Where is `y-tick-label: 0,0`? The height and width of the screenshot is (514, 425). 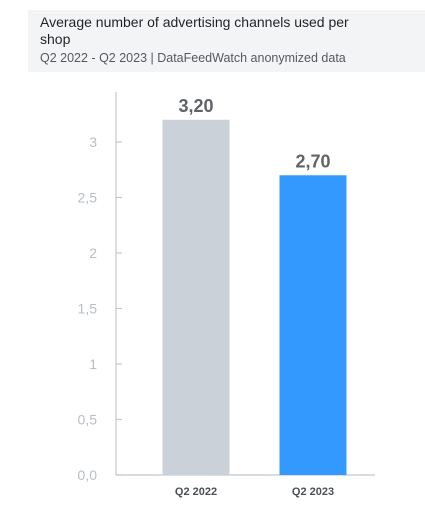 y-tick-label: 0,0 is located at coordinates (88, 475).